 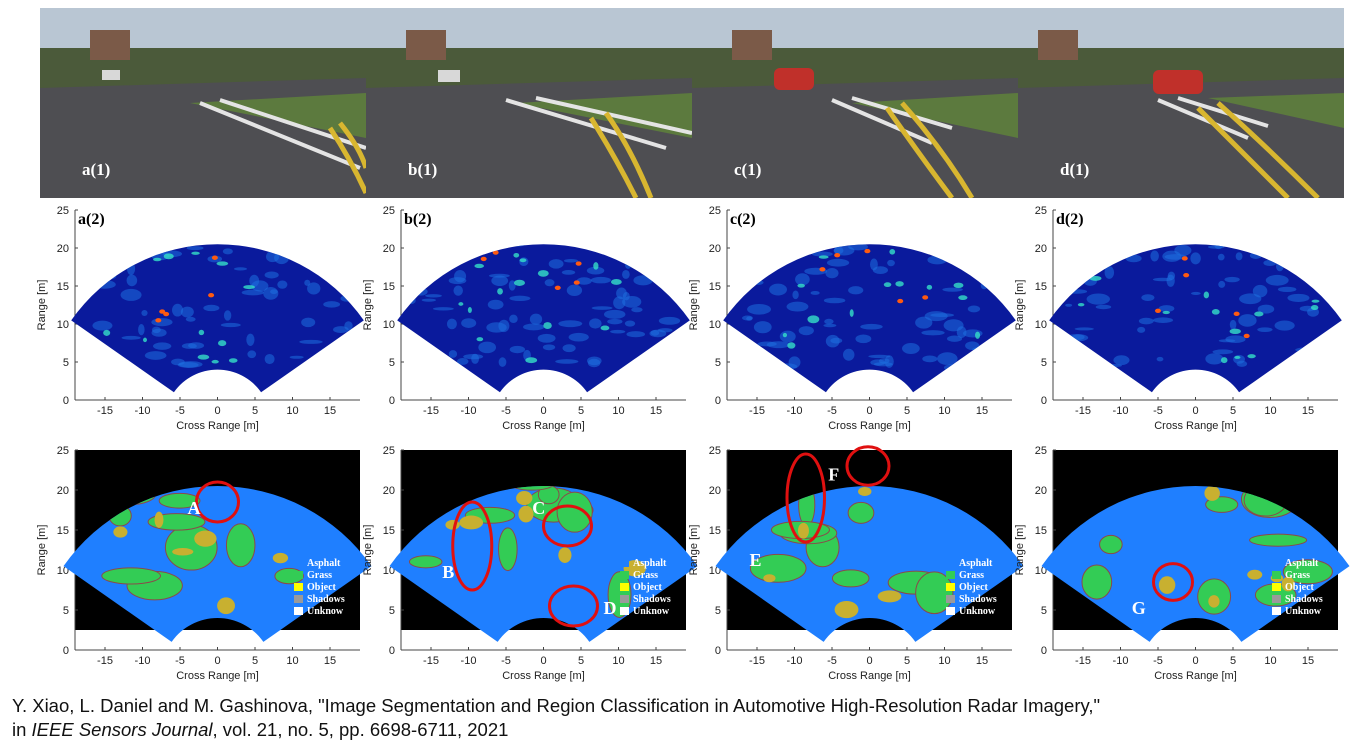 What do you see at coordinates (581, 661) in the screenshot?
I see `x-tick-label: 5` at bounding box center [581, 661].